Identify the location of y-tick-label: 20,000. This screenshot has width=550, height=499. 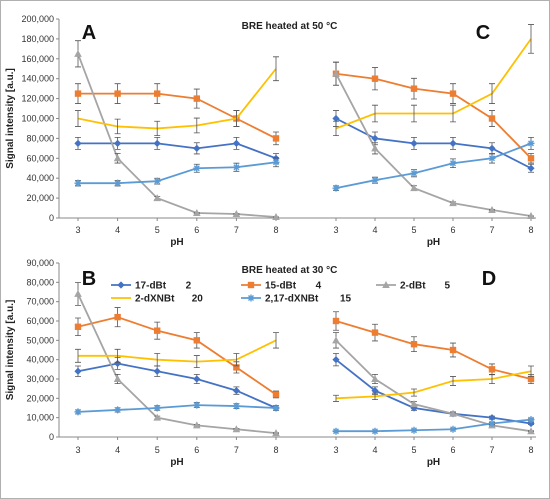
(40, 398).